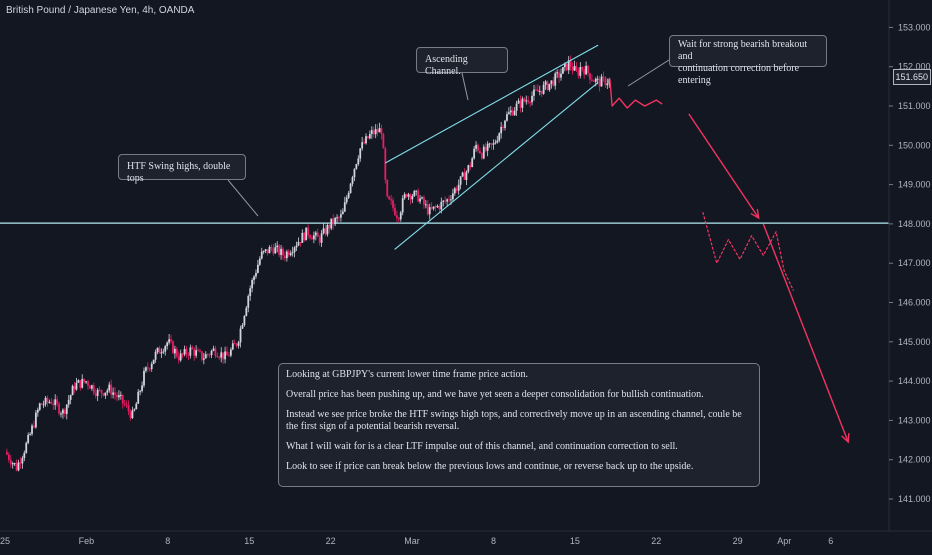 The height and width of the screenshot is (555, 932). What do you see at coordinates (914, 145) in the screenshot?
I see `y-tick-label: 150.000` at bounding box center [914, 145].